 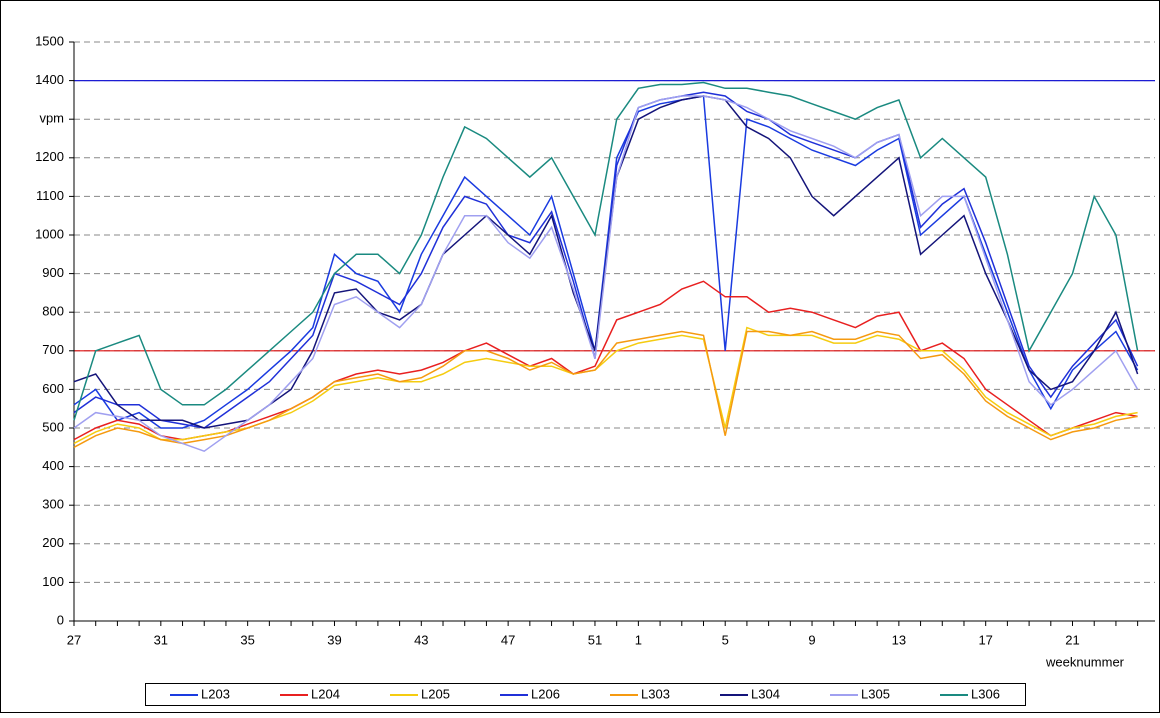 What do you see at coordinates (49, 156) in the screenshot?
I see `y-tick-label: 1200` at bounding box center [49, 156].